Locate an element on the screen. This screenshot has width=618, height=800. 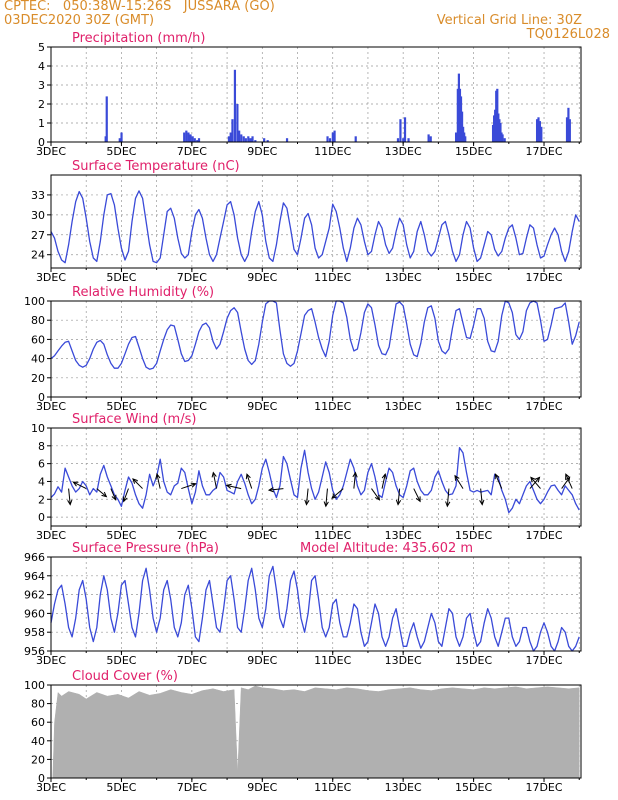
y-tick-label: 20 is located at coordinates (38, 759).